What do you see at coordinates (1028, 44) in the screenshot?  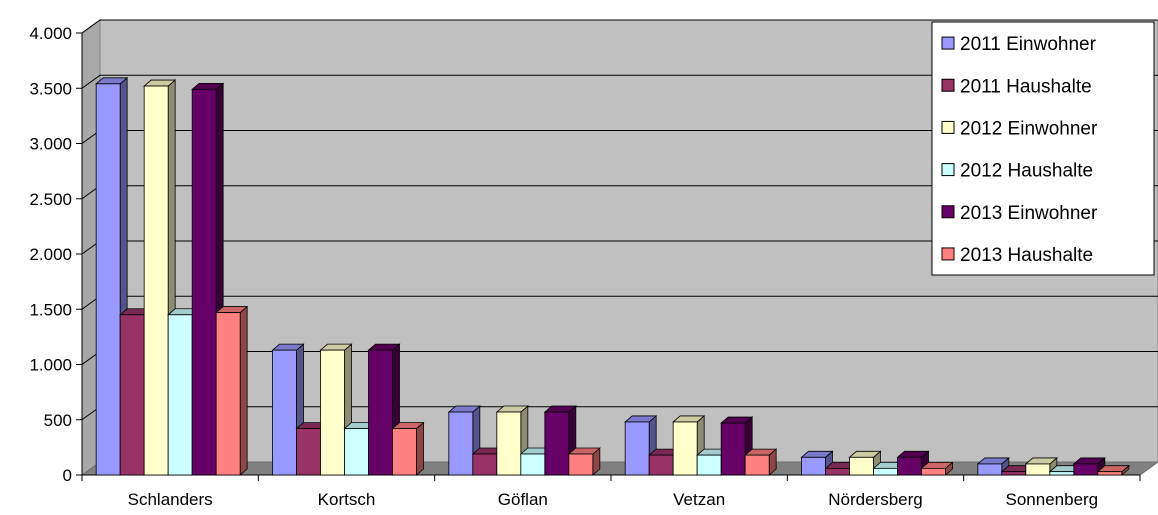 I see `legend-entry: 2011 Einwohner` at bounding box center [1028, 44].